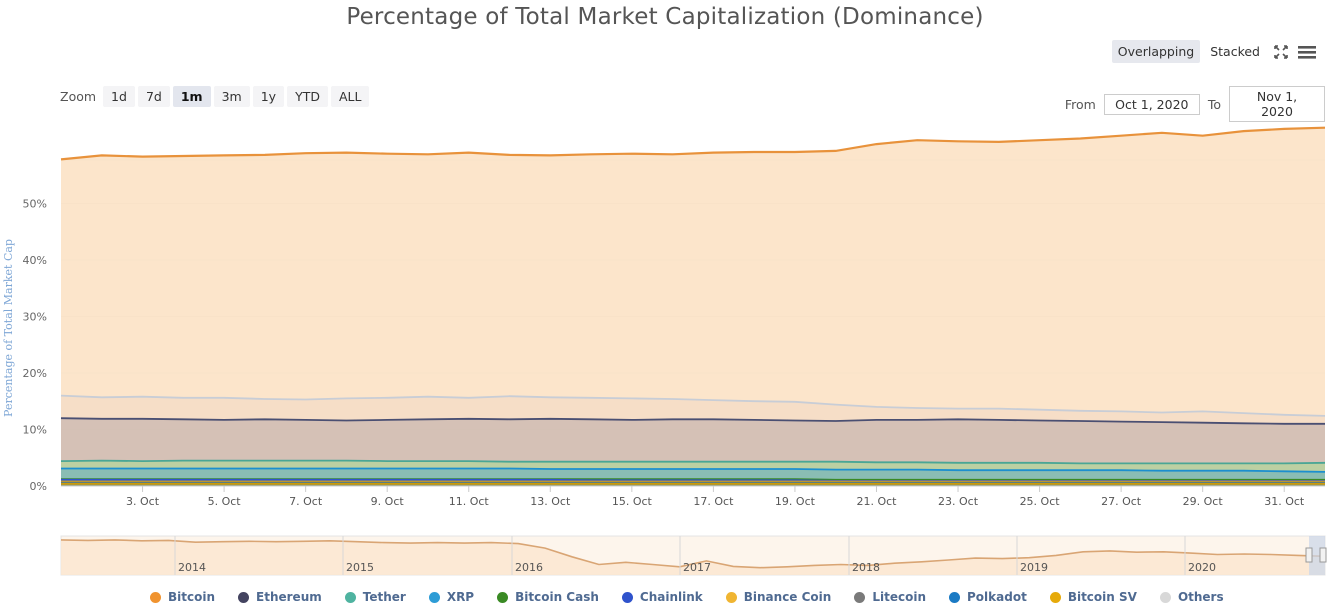 The width and height of the screenshot is (1330, 611). What do you see at coordinates (876, 501) in the screenshot?
I see `x-tick-label: 21. Oct` at bounding box center [876, 501].